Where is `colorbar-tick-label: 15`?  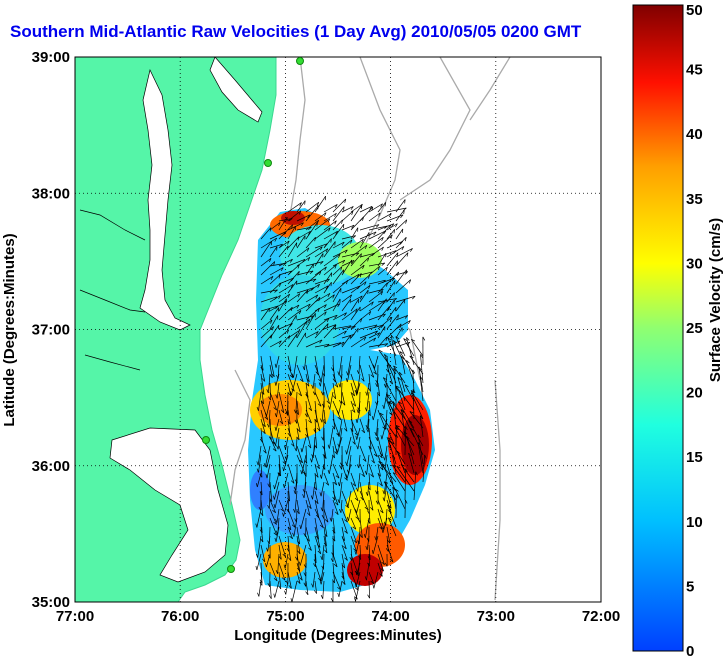
colorbar-tick-label: 15 is located at coordinates (694, 457).